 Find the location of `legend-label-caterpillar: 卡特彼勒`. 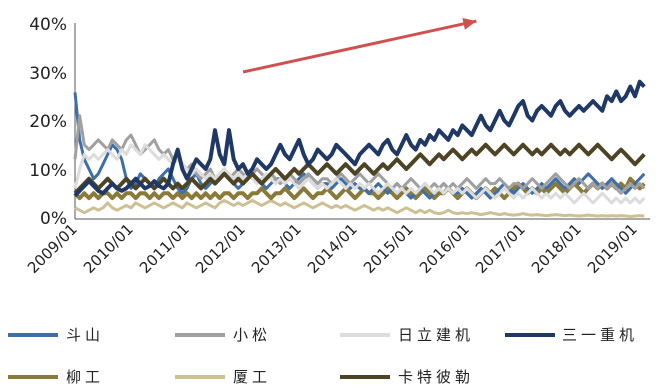

legend-label-caterpillar: 卡特彼勒 is located at coordinates (436, 377).